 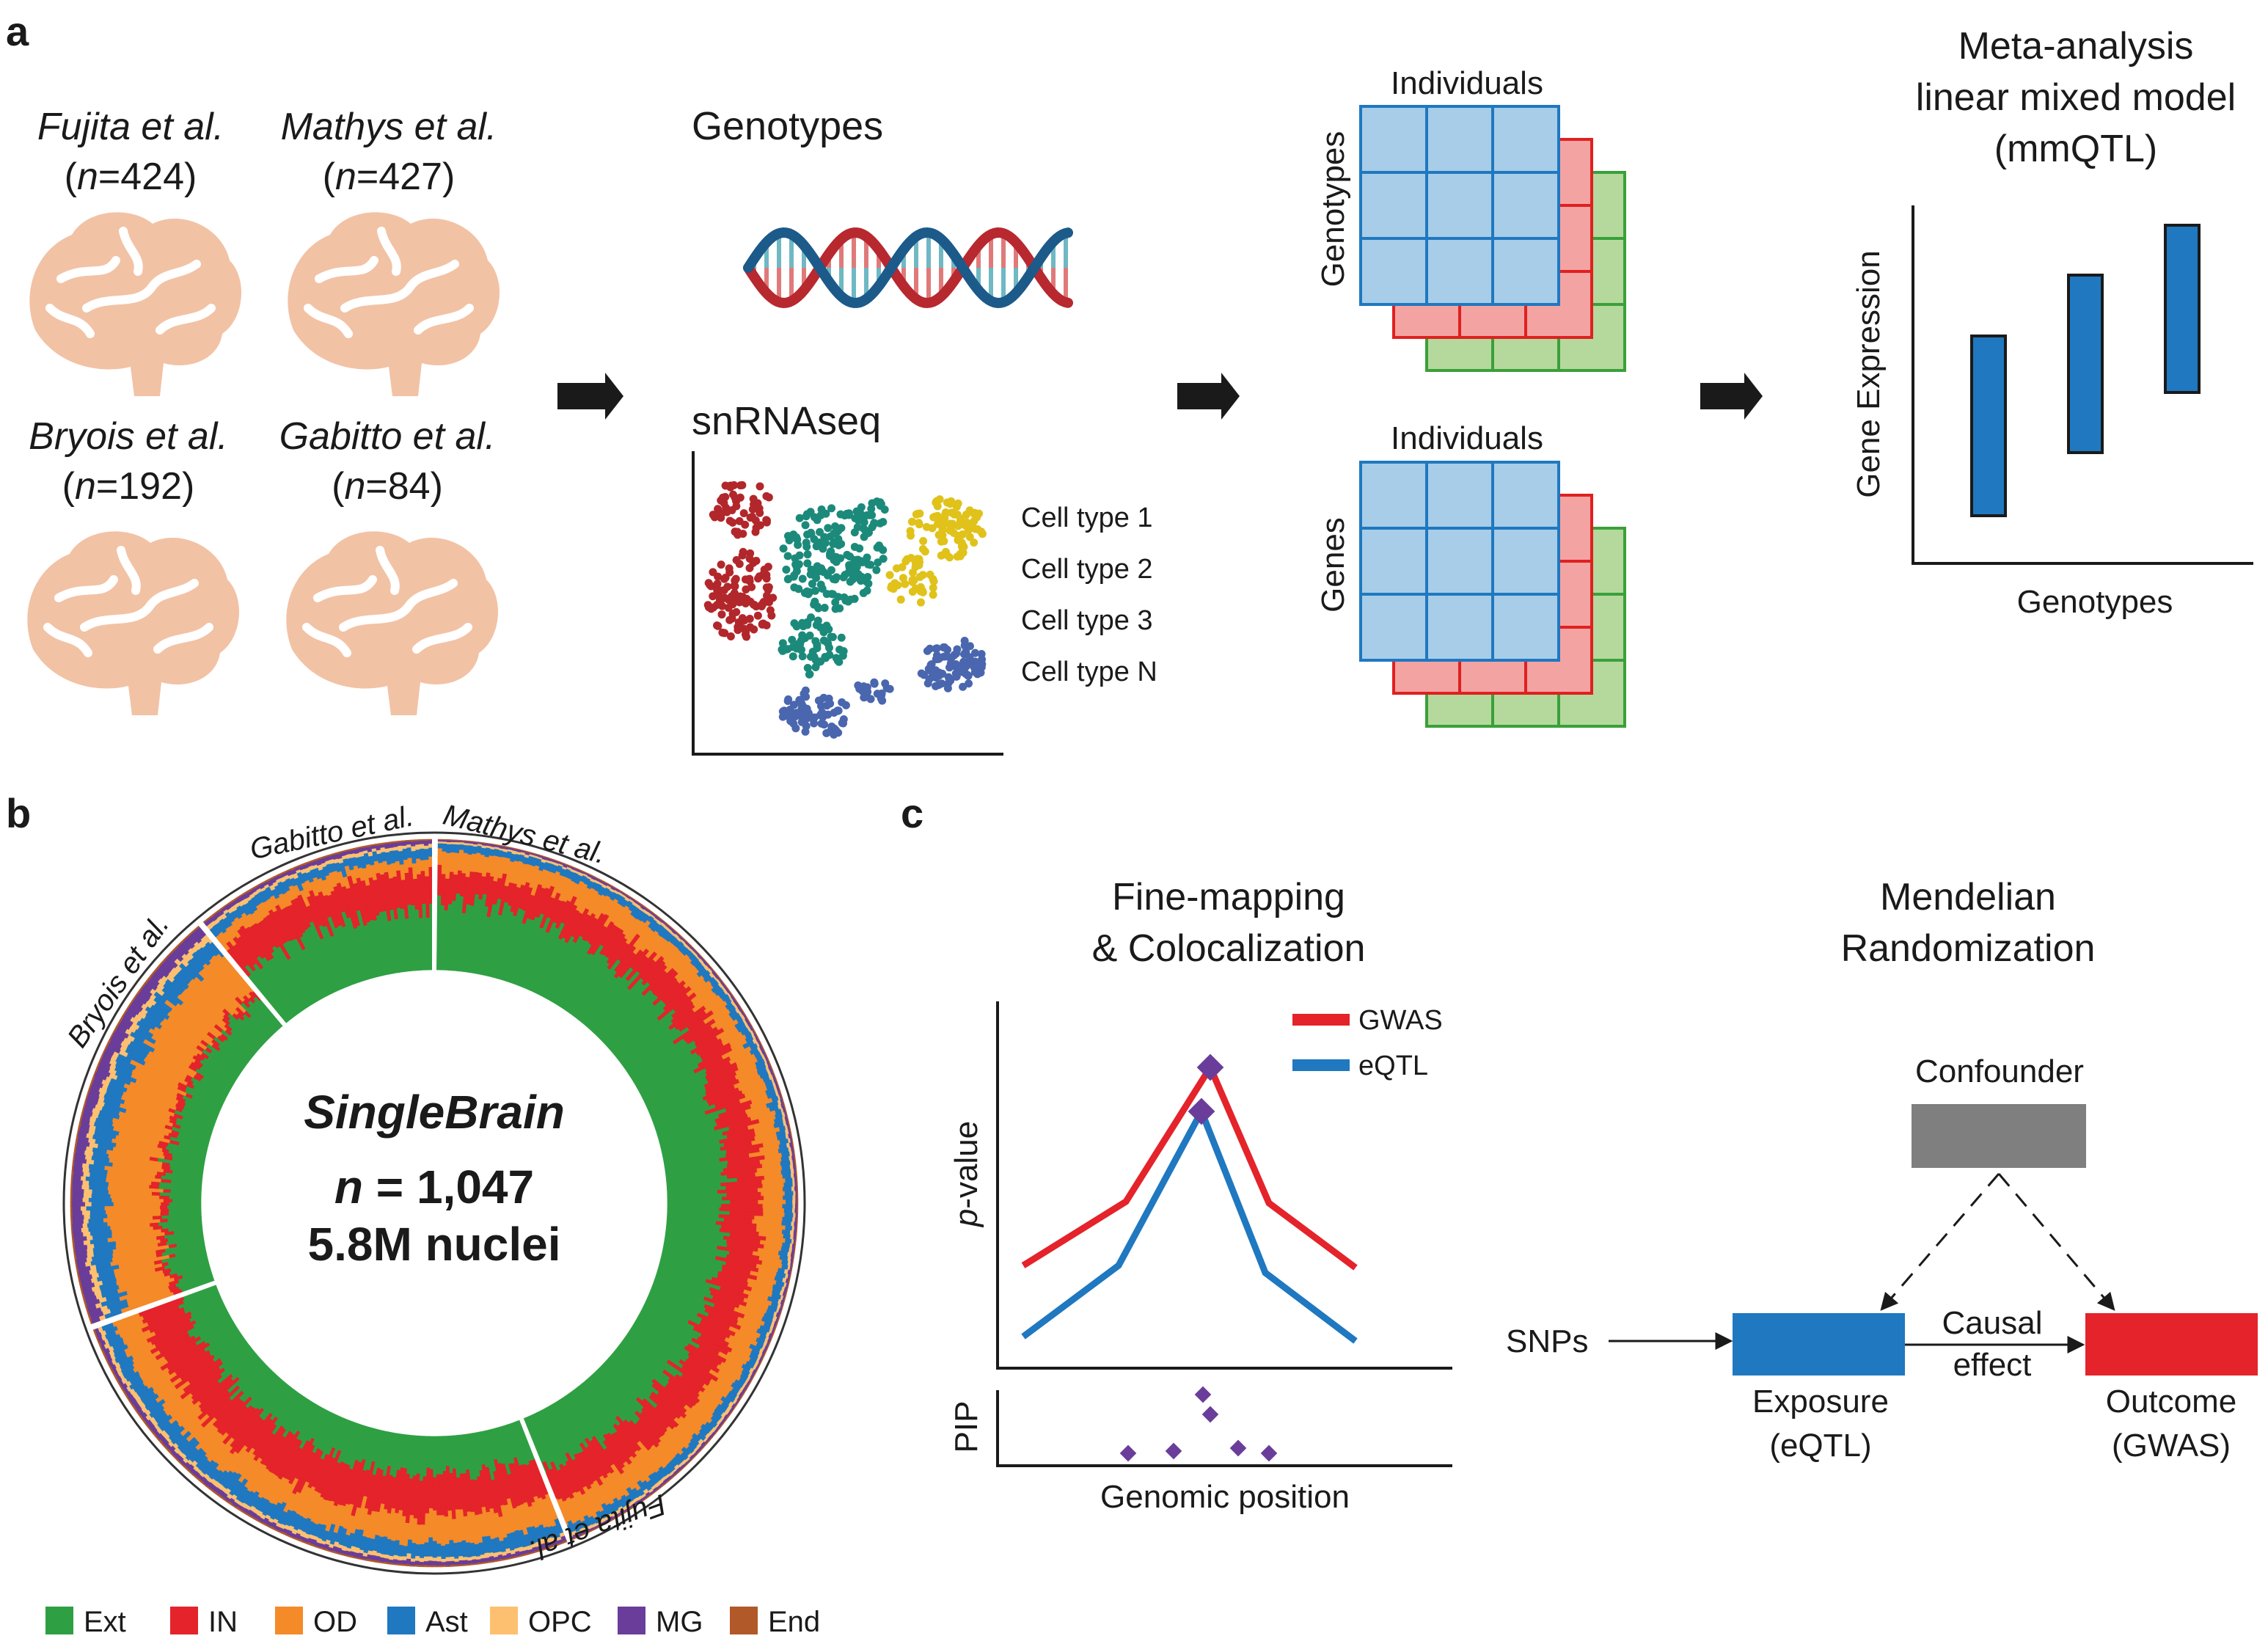 I want to click on meta-axes, so click(x=2082, y=385).